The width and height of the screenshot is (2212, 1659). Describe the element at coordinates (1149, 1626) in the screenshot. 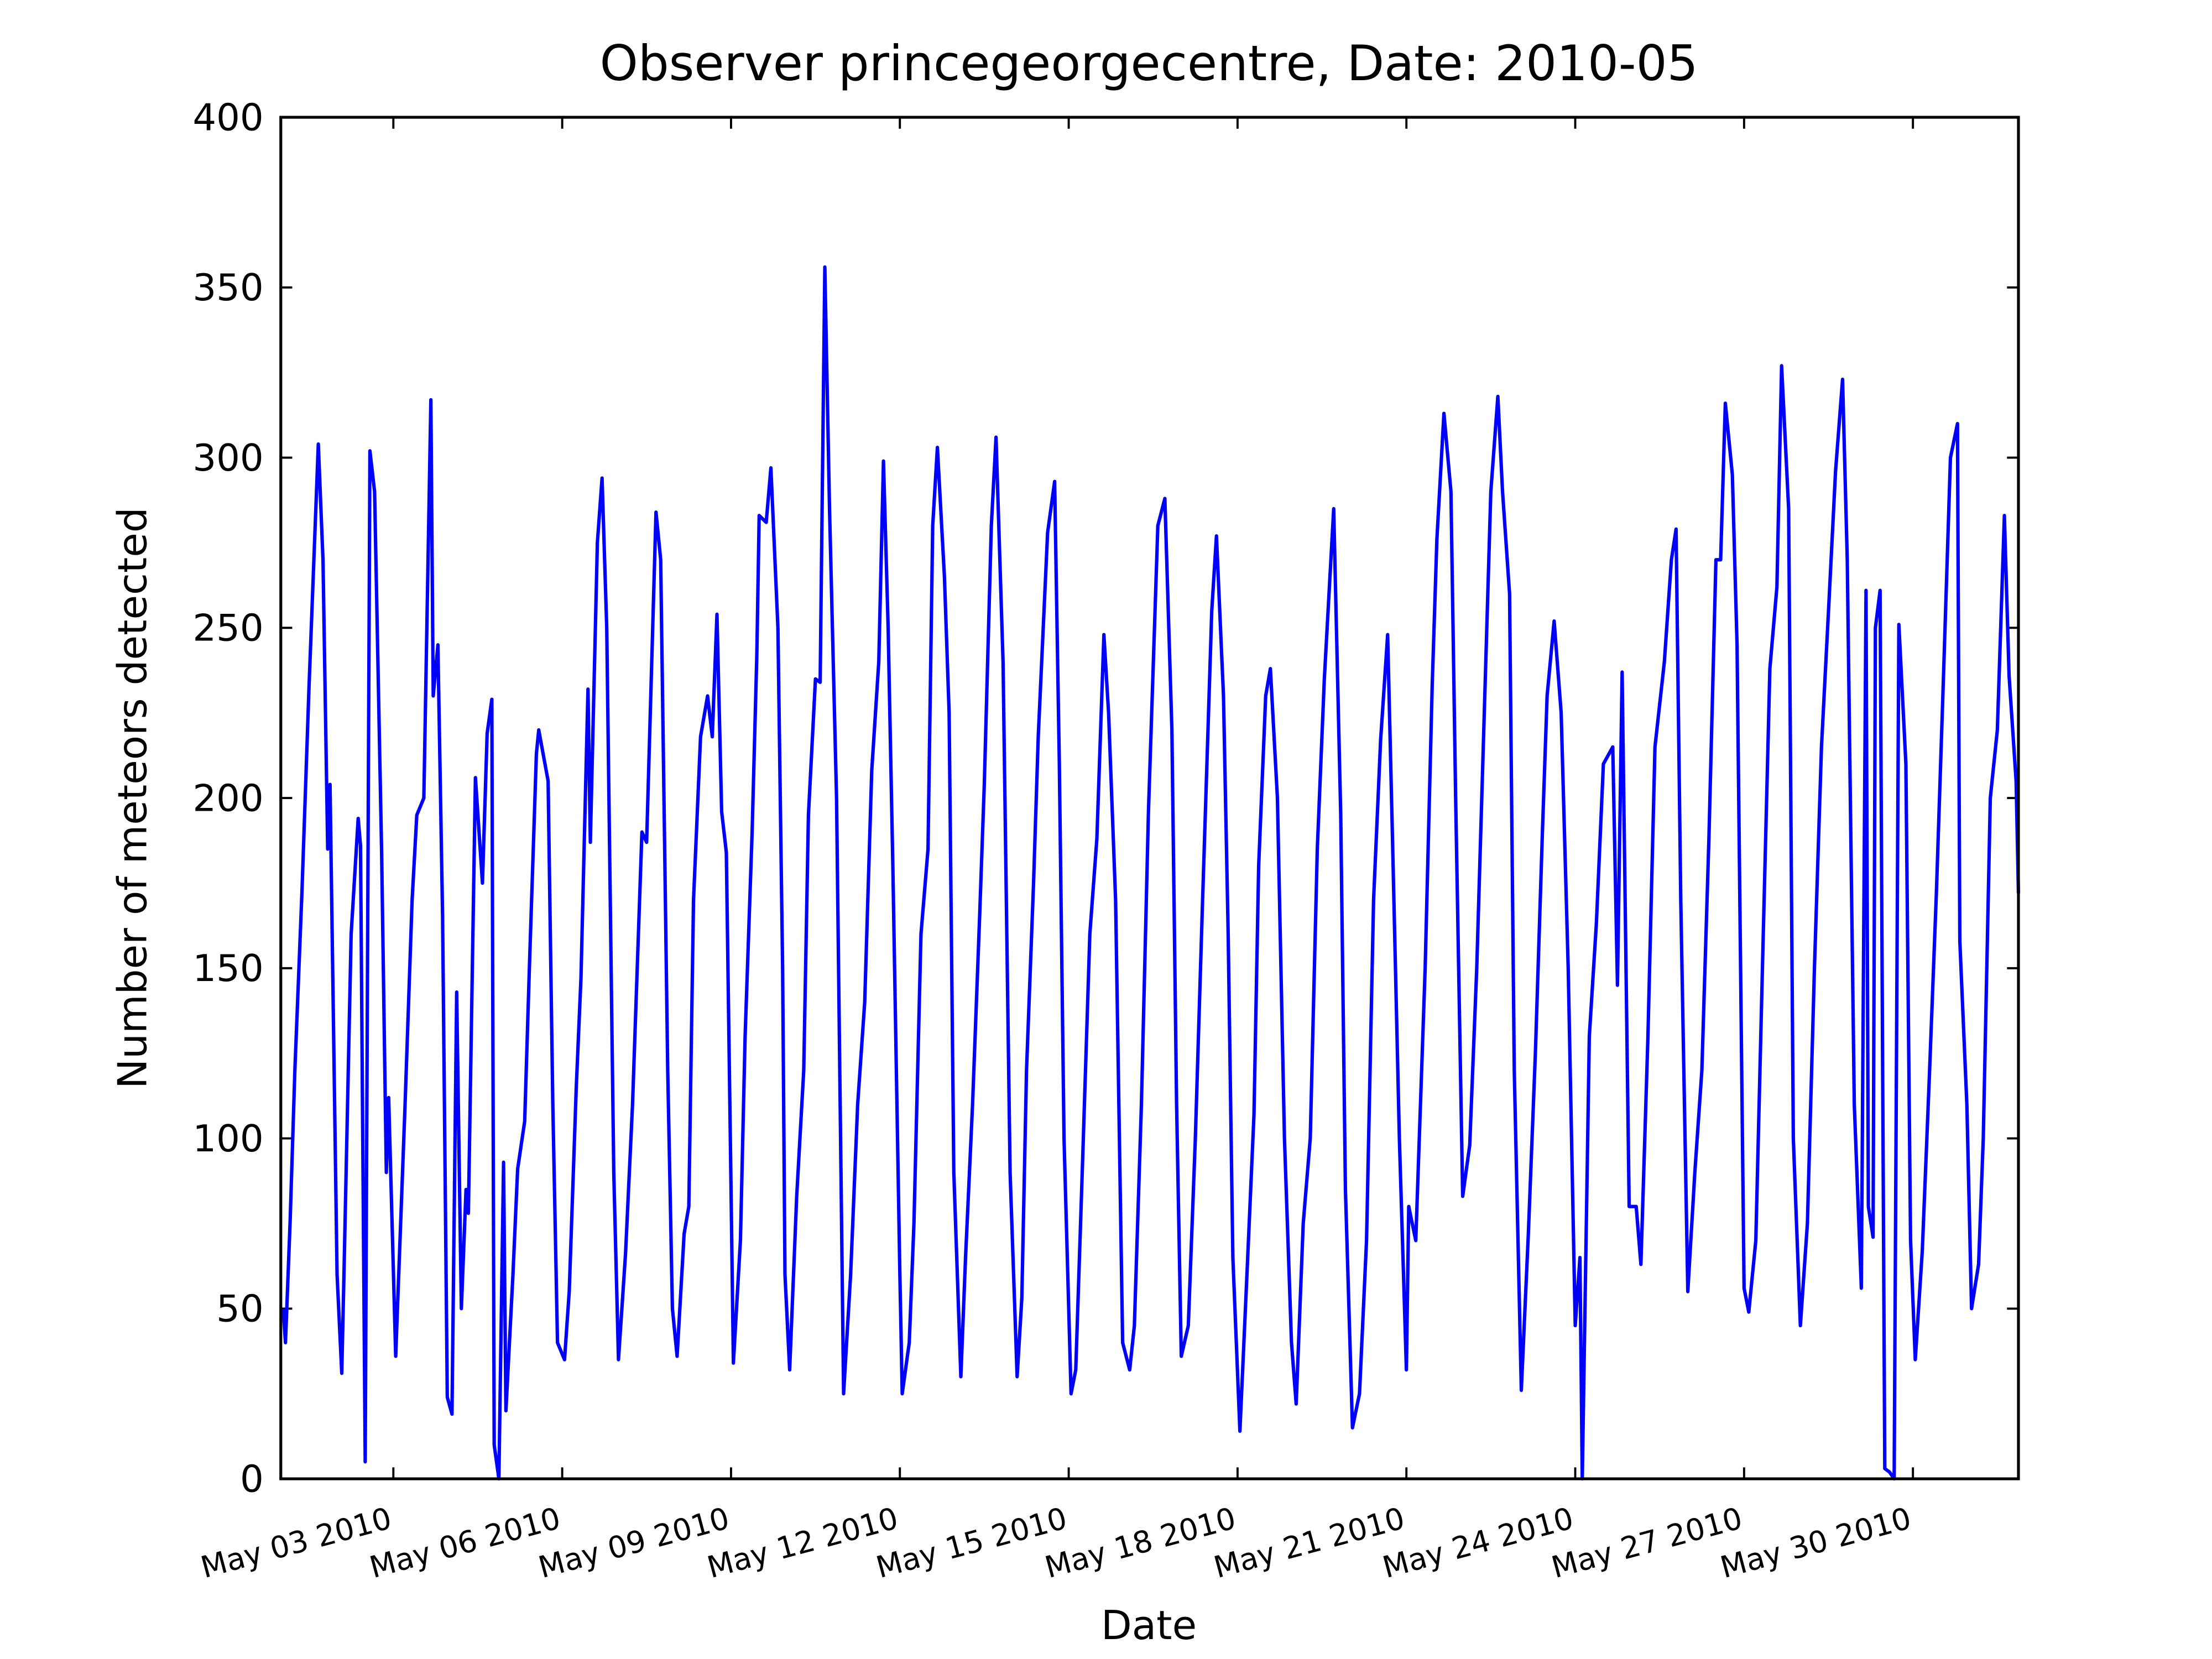

I see `x-axis-label: Date` at that location.